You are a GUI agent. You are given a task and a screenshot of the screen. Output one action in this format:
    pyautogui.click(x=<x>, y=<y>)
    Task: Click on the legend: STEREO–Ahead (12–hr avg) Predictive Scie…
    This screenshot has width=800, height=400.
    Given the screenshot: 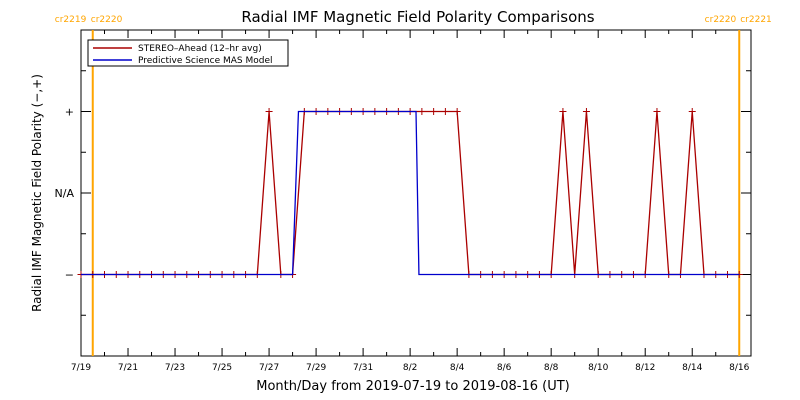 What is the action you would take?
    pyautogui.click(x=188, y=53)
    